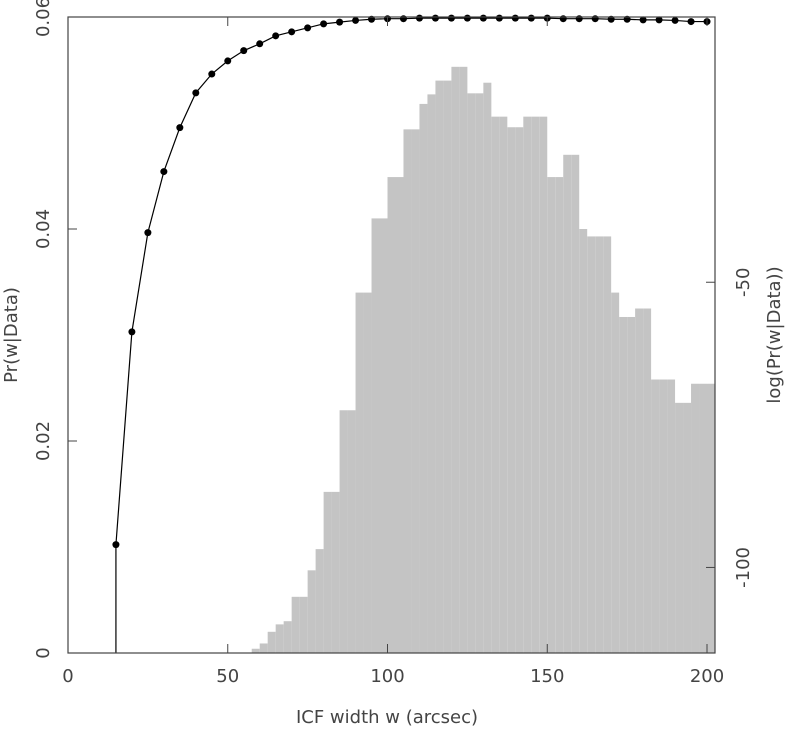  I want to click on y-tick-label: 0.02, so click(43, 441).